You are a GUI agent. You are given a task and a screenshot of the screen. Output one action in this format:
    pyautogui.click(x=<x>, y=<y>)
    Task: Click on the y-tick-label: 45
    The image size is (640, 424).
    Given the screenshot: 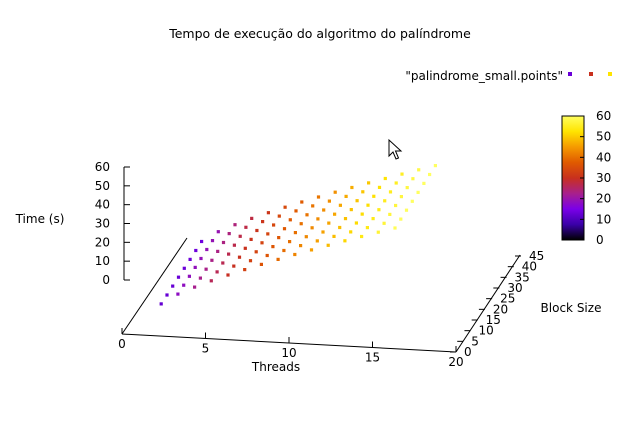 What is the action you would take?
    pyautogui.click(x=536, y=256)
    